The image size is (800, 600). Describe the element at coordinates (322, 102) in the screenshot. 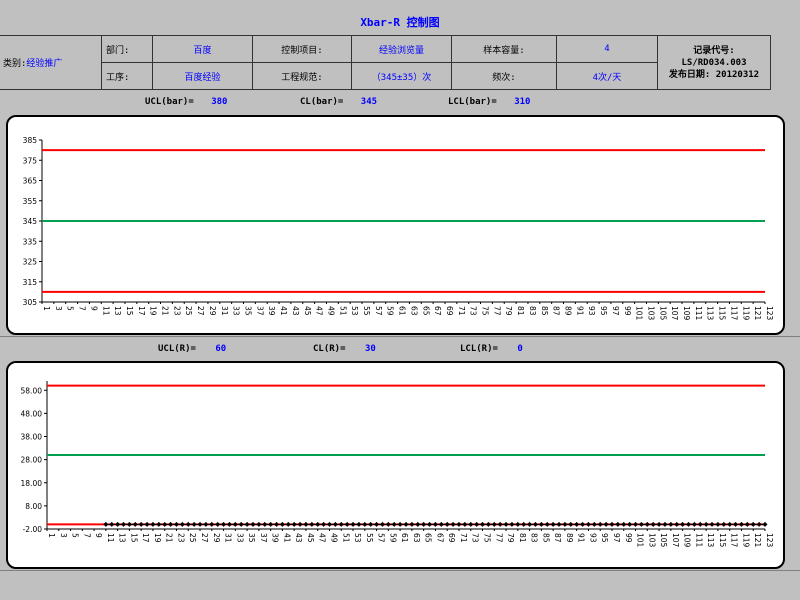

I see `xbar-cl-label: CL(bar)=` at that location.